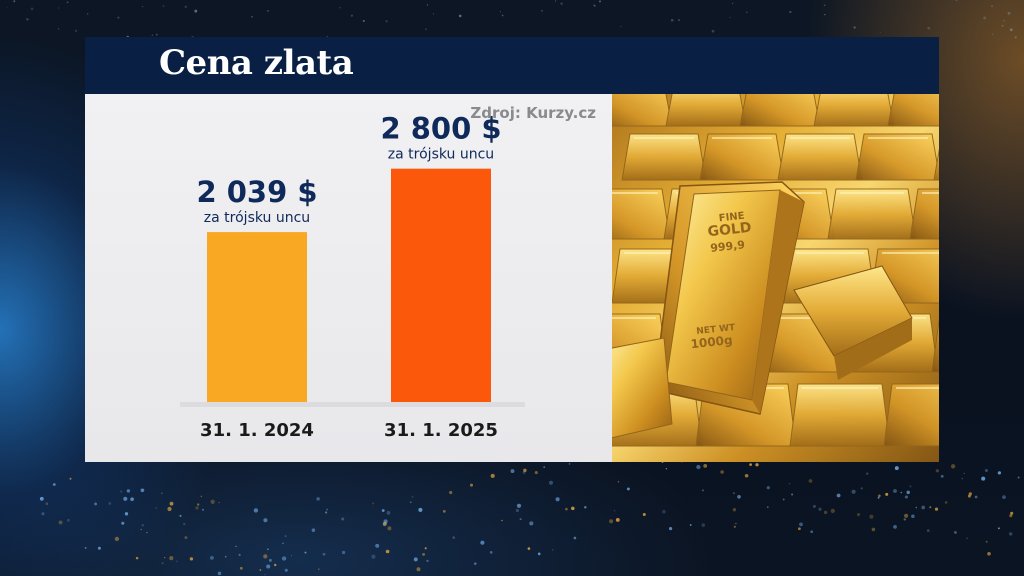  Describe the element at coordinates (257, 430) in the screenshot. I see `category-label-1: 31. 1. 2024` at that location.